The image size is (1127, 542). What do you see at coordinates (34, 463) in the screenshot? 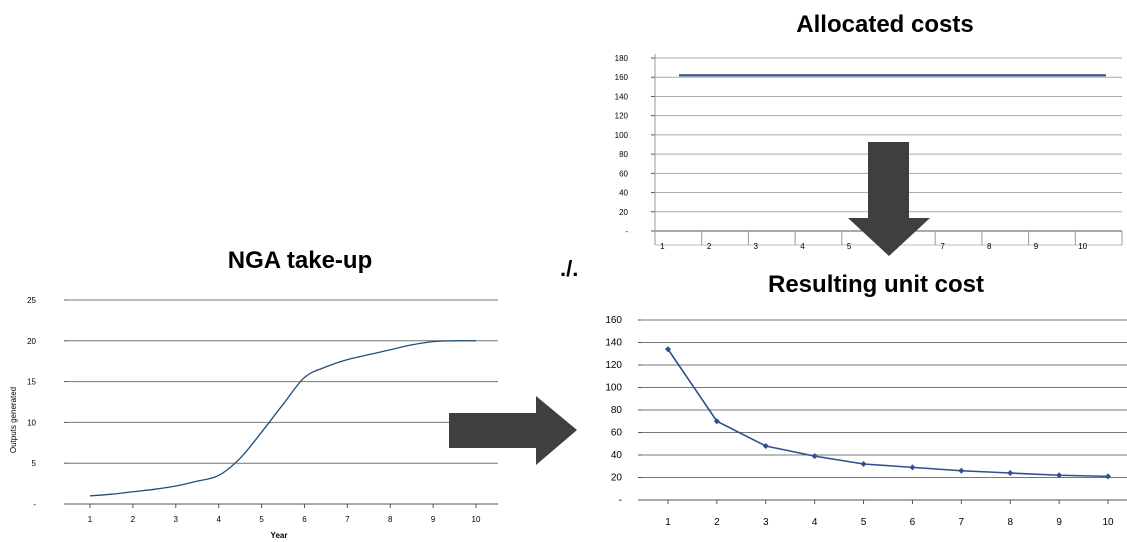
I see `y-tick-label: 5` at bounding box center [34, 463].